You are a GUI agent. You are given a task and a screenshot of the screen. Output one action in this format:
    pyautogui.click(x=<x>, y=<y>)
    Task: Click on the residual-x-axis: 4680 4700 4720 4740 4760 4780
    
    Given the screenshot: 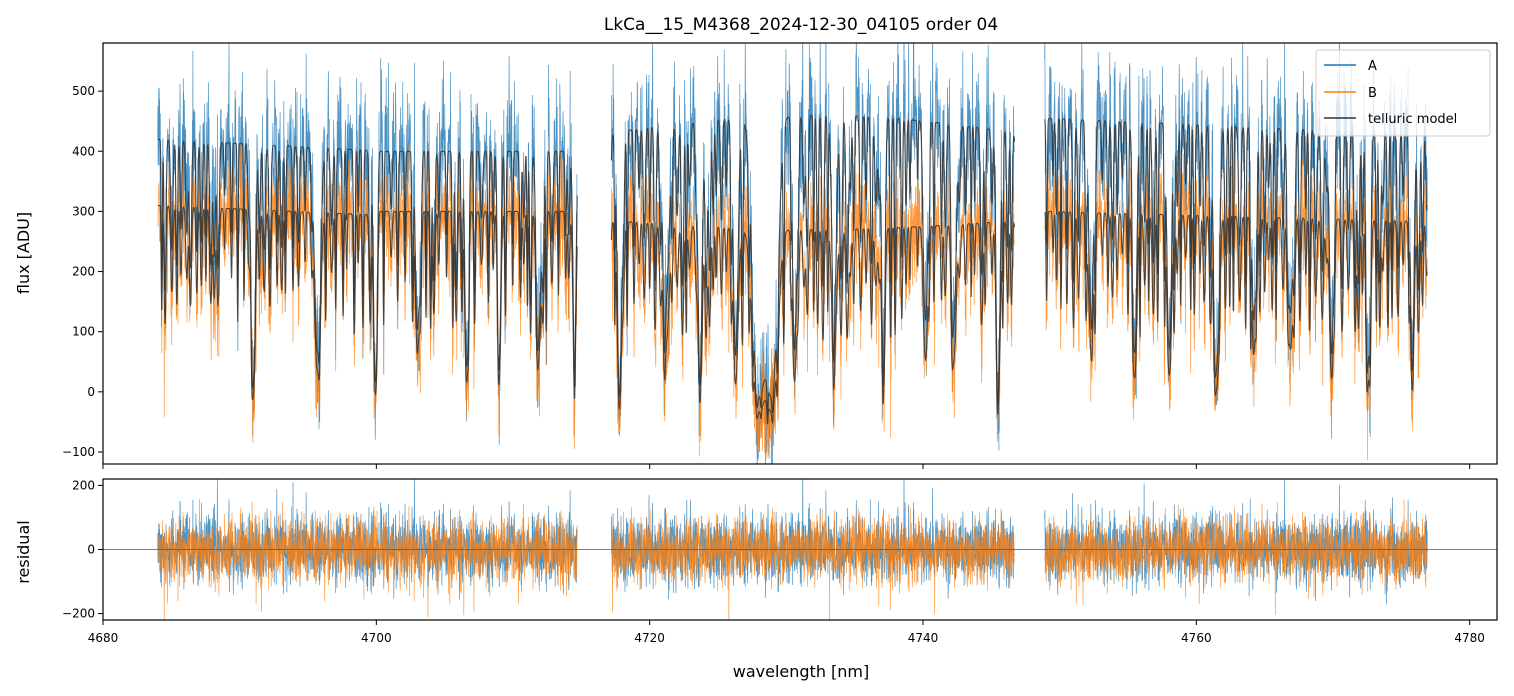 What is the action you would take?
    pyautogui.click(x=786, y=632)
    